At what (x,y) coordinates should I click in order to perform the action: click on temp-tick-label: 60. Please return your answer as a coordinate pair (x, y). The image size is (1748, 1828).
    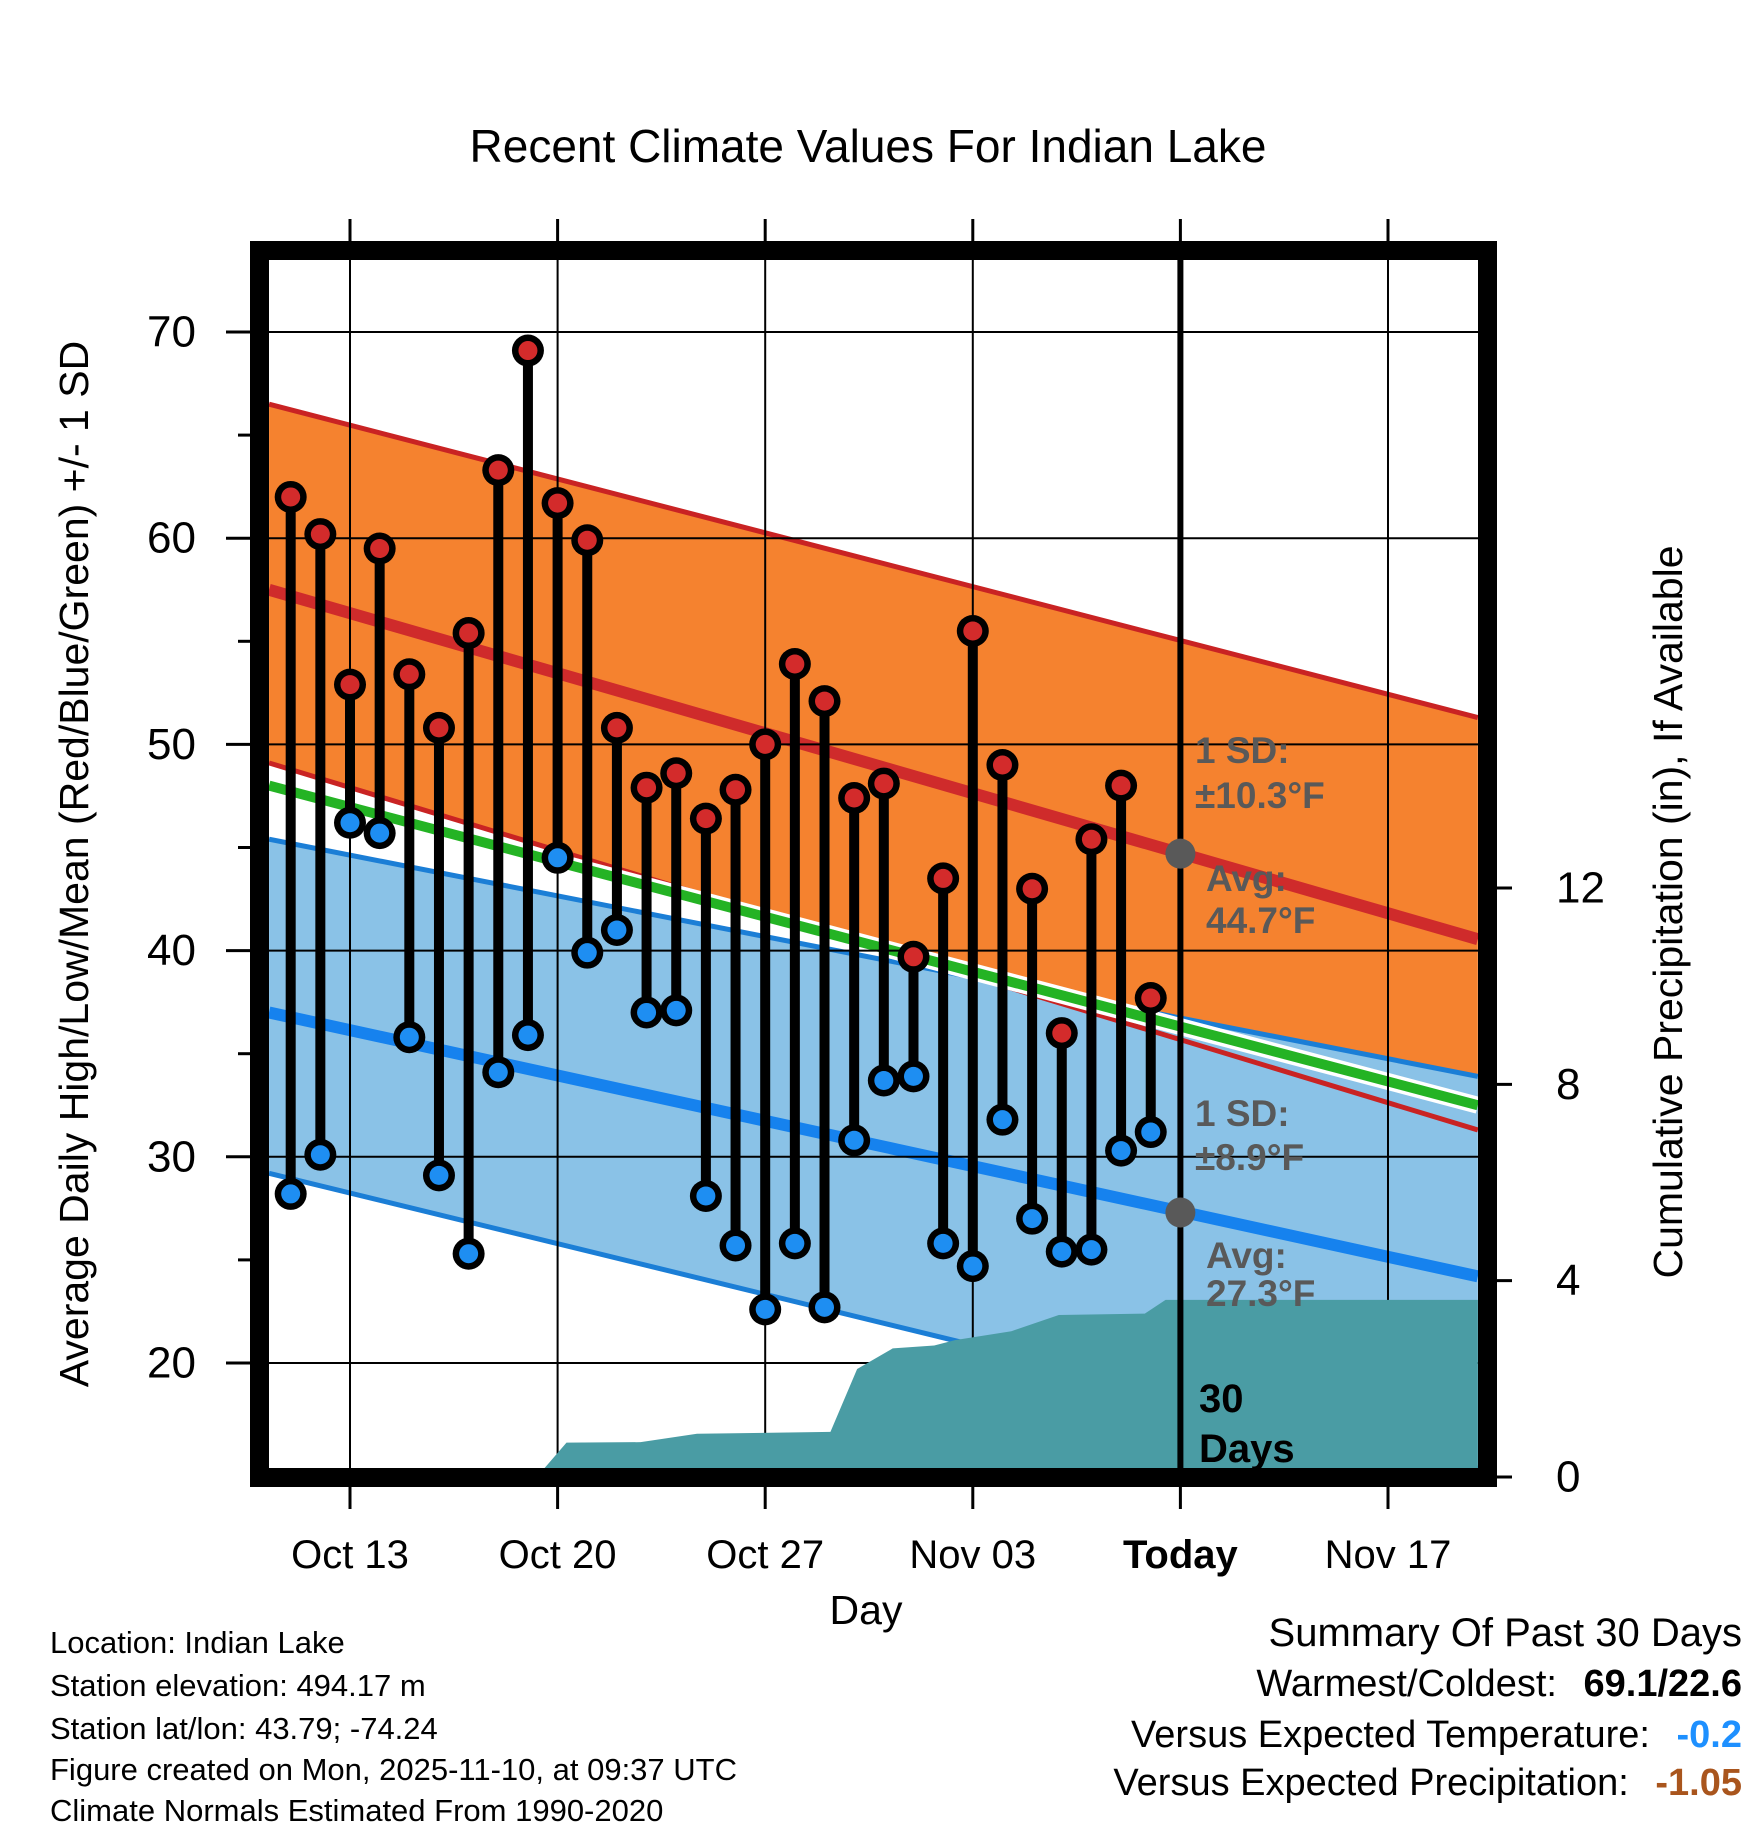
    Looking at the image, I should click on (171, 538).